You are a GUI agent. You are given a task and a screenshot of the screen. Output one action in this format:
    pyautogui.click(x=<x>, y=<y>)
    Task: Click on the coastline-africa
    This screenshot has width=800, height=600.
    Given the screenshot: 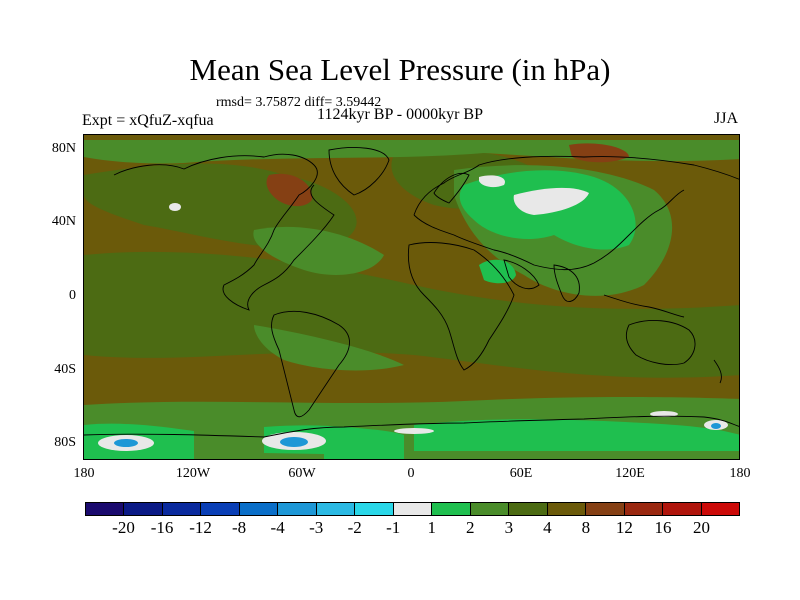 What is the action you would take?
    pyautogui.click(x=461, y=306)
    